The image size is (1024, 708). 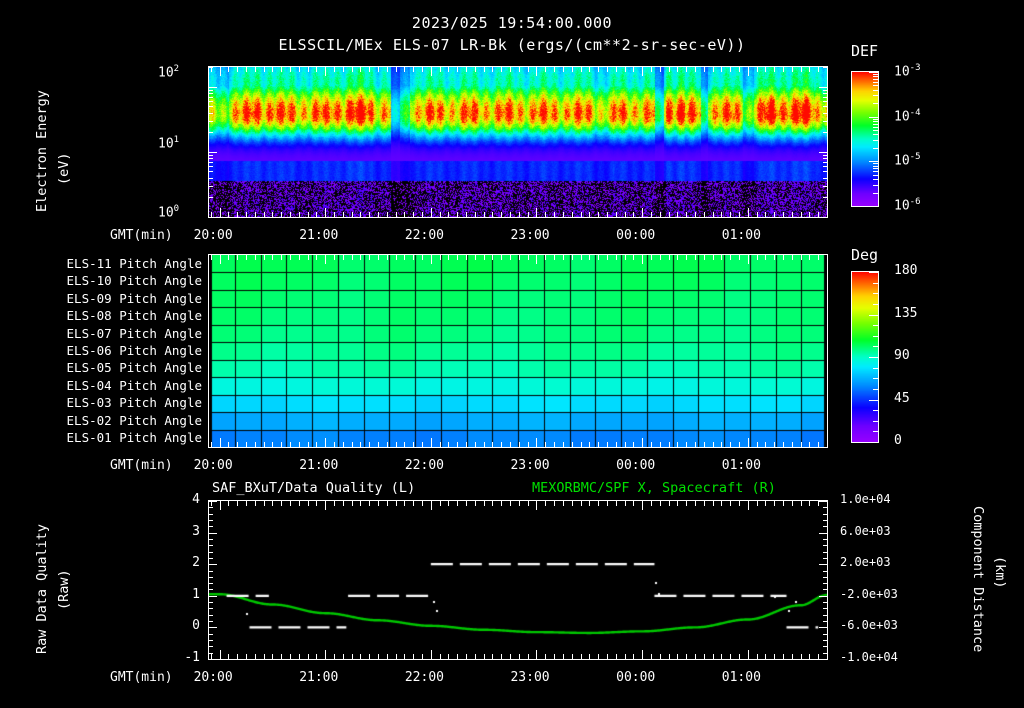 What do you see at coordinates (906, 270) in the screenshot?
I see `deg-colorbar-label-180: 180` at bounding box center [906, 270].